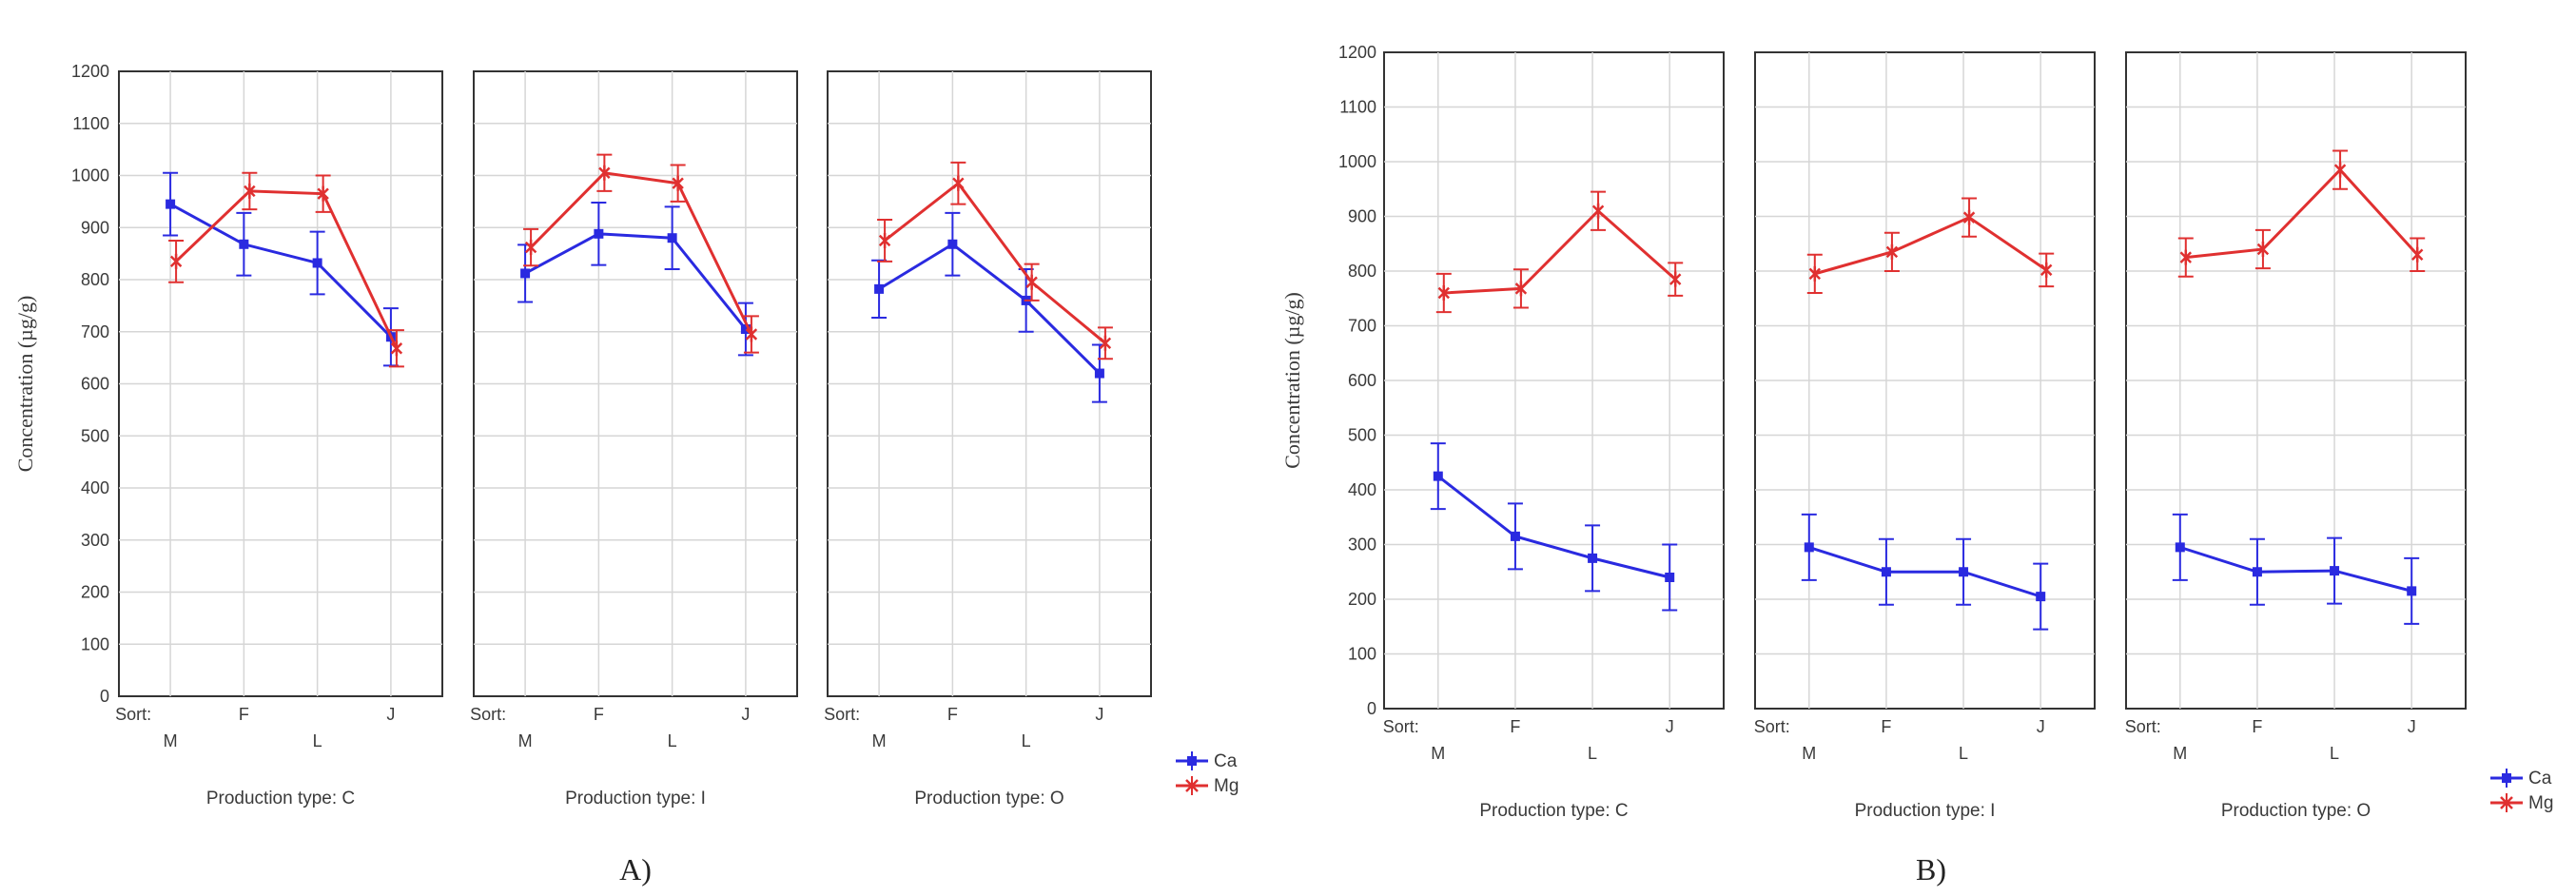  Describe the element at coordinates (95, 592) in the screenshot. I see `y-tick-label: 200` at that location.